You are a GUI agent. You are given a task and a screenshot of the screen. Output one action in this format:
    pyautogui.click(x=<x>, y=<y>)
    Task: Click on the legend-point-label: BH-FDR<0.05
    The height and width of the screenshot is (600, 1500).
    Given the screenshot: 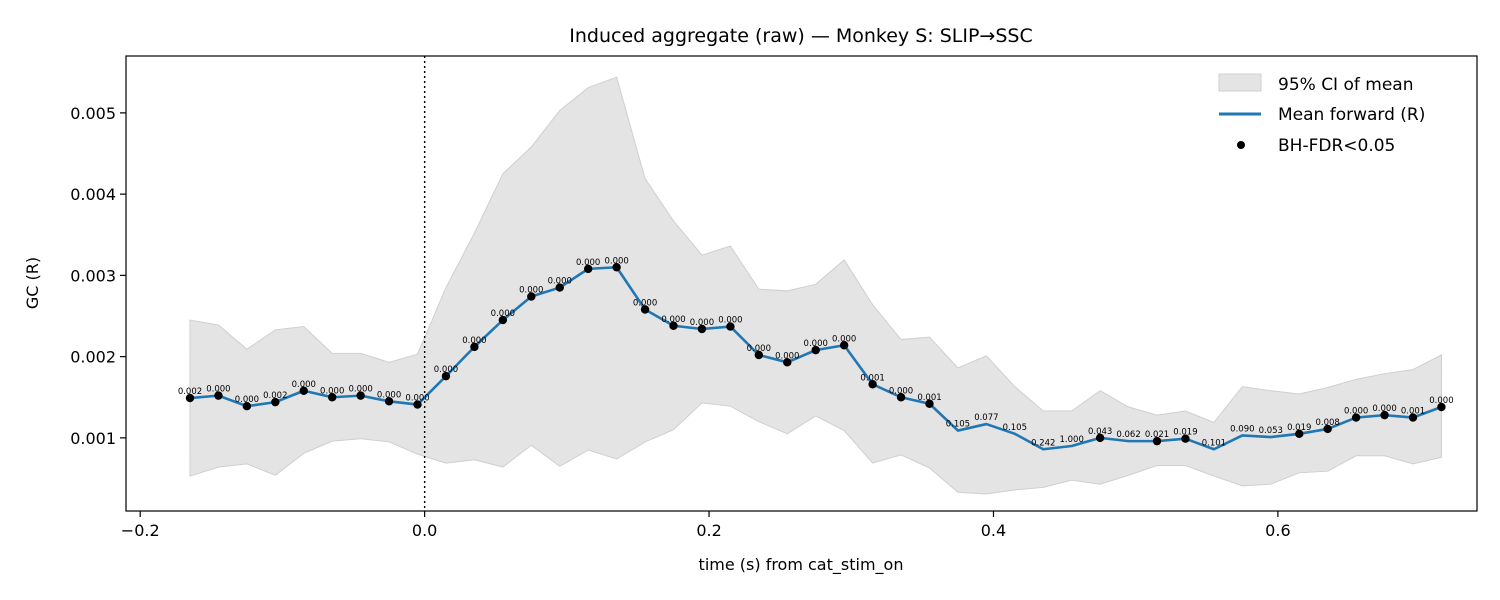 What is the action you would take?
    pyautogui.click(x=1336, y=146)
    